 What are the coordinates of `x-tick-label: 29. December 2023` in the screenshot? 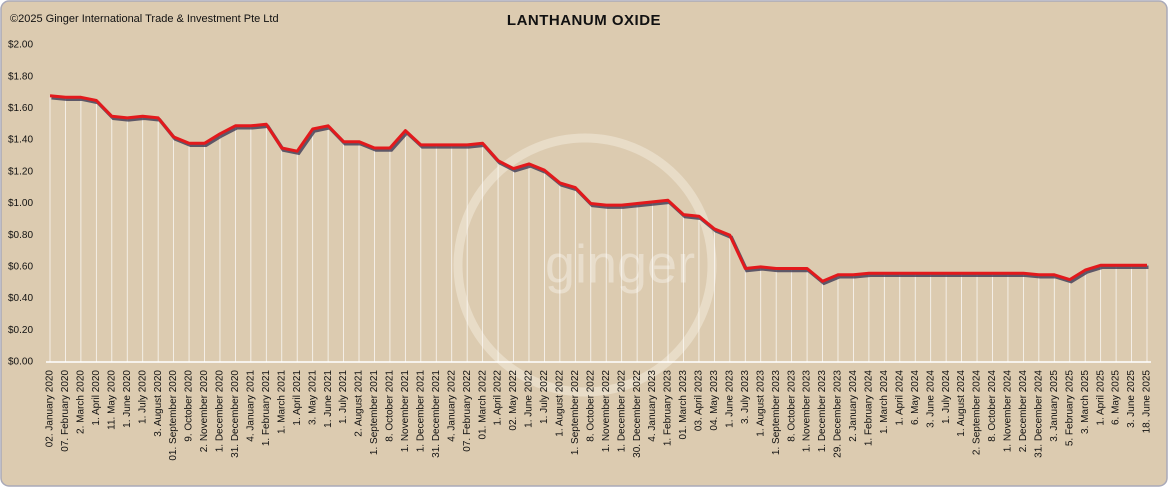 It's located at (838, 414).